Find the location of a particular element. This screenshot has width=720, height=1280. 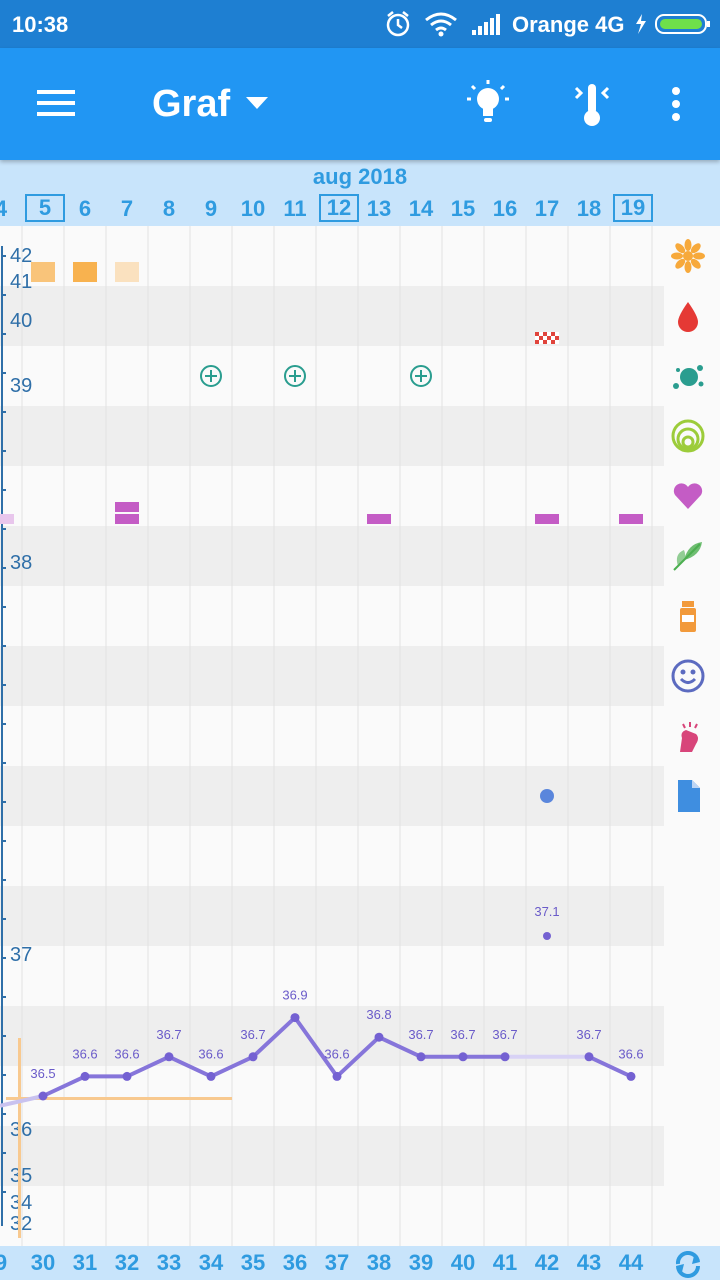

rings-icon is located at coordinates (688, 436).